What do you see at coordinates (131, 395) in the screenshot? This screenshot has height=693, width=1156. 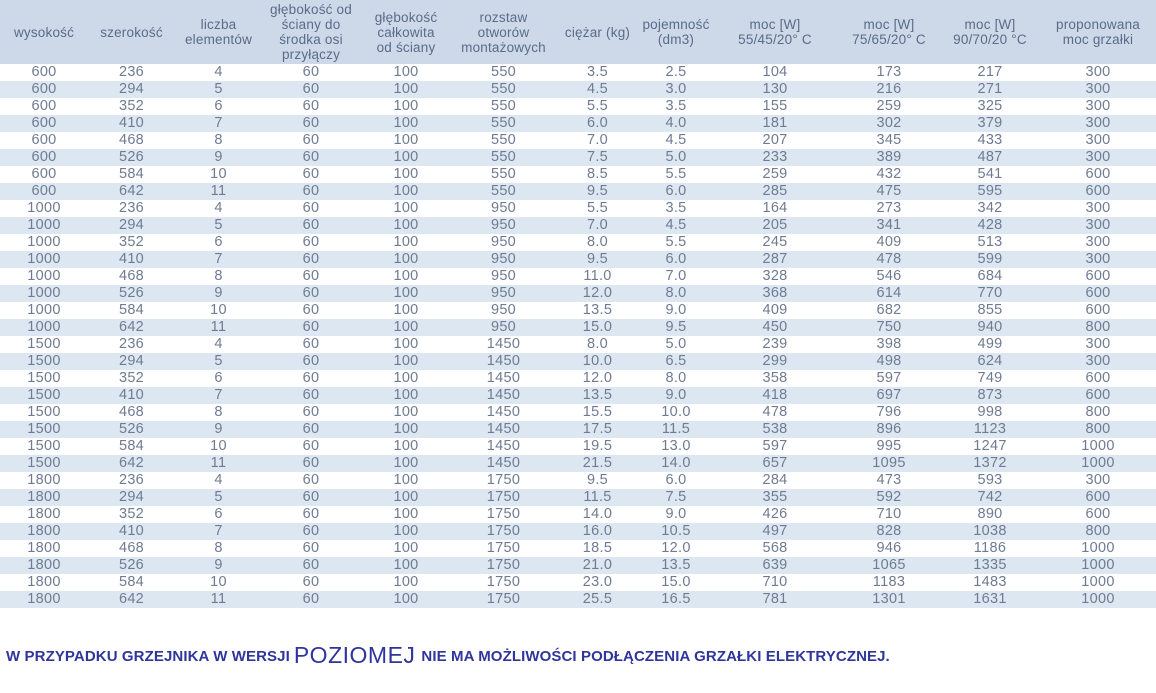 I see `cell: 410` at bounding box center [131, 395].